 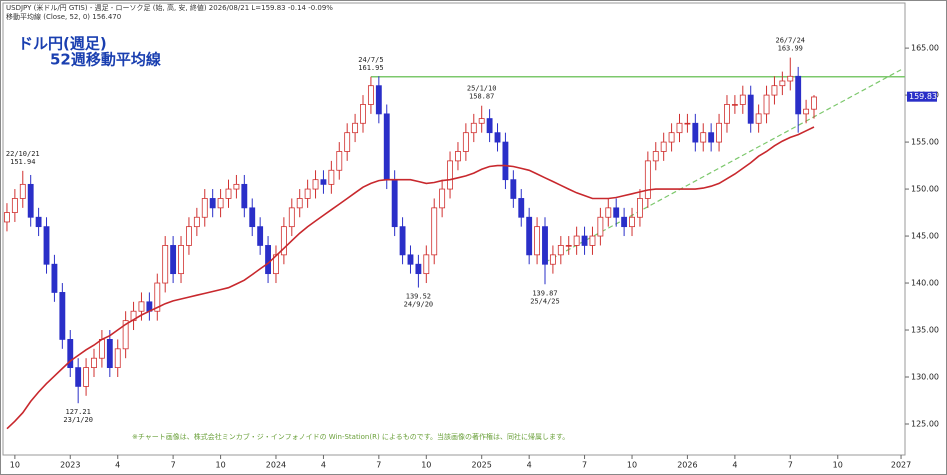 What do you see at coordinates (923, 96) in the screenshot?
I see `last-price-label: 159.83` at bounding box center [923, 96].